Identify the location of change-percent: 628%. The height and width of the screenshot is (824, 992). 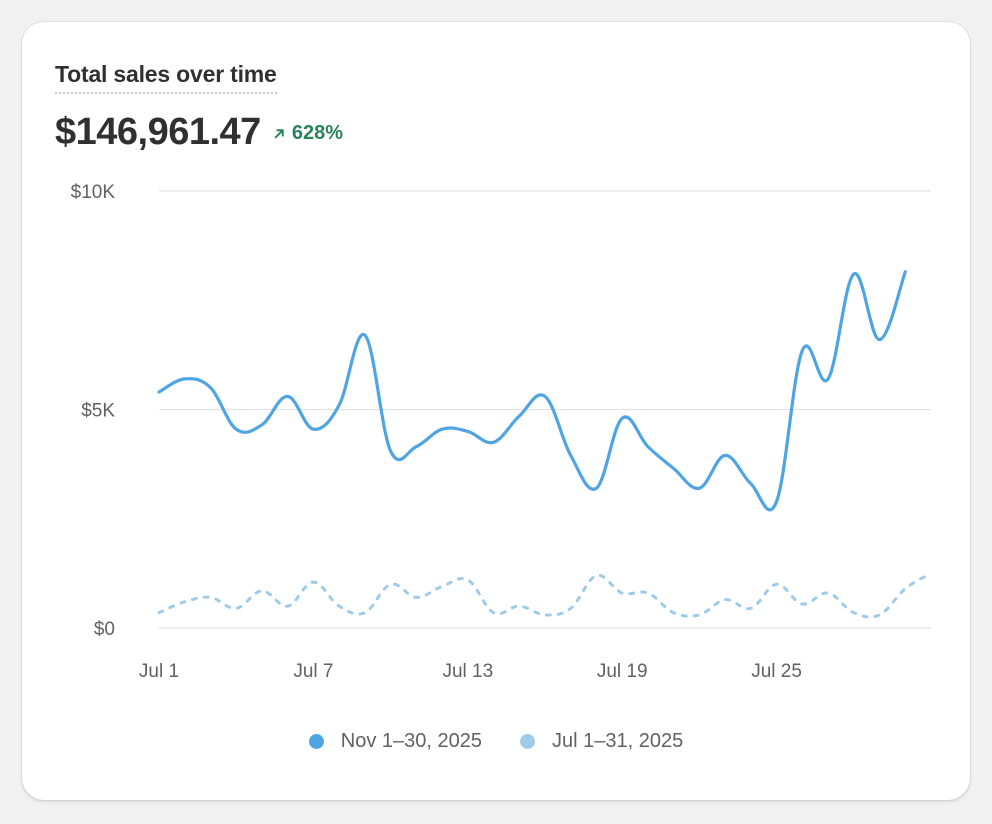
(317, 132).